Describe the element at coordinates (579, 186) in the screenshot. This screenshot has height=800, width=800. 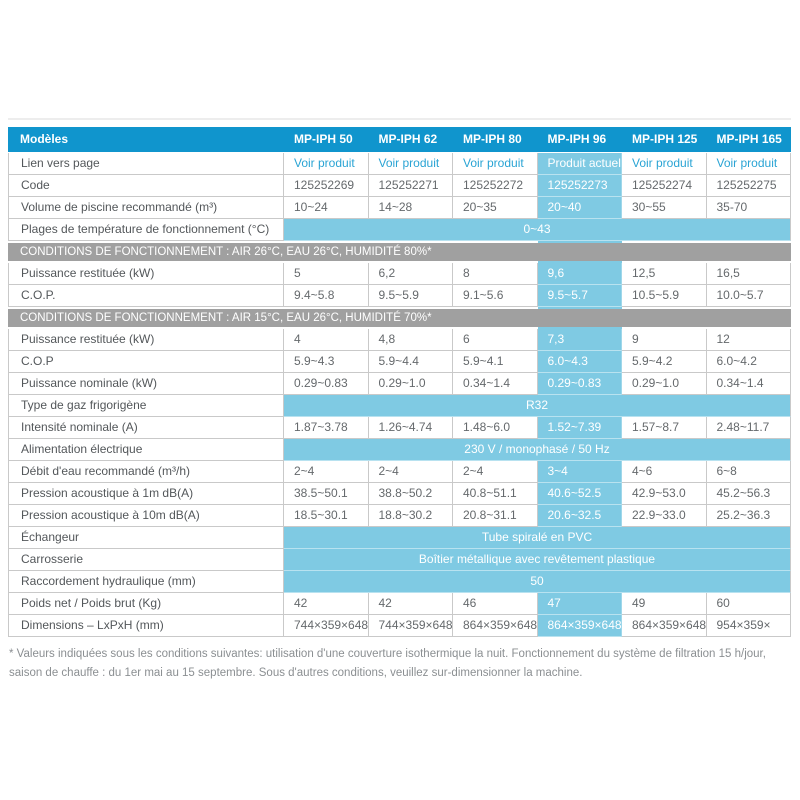
I see `spec-value-cell: 125252273` at that location.